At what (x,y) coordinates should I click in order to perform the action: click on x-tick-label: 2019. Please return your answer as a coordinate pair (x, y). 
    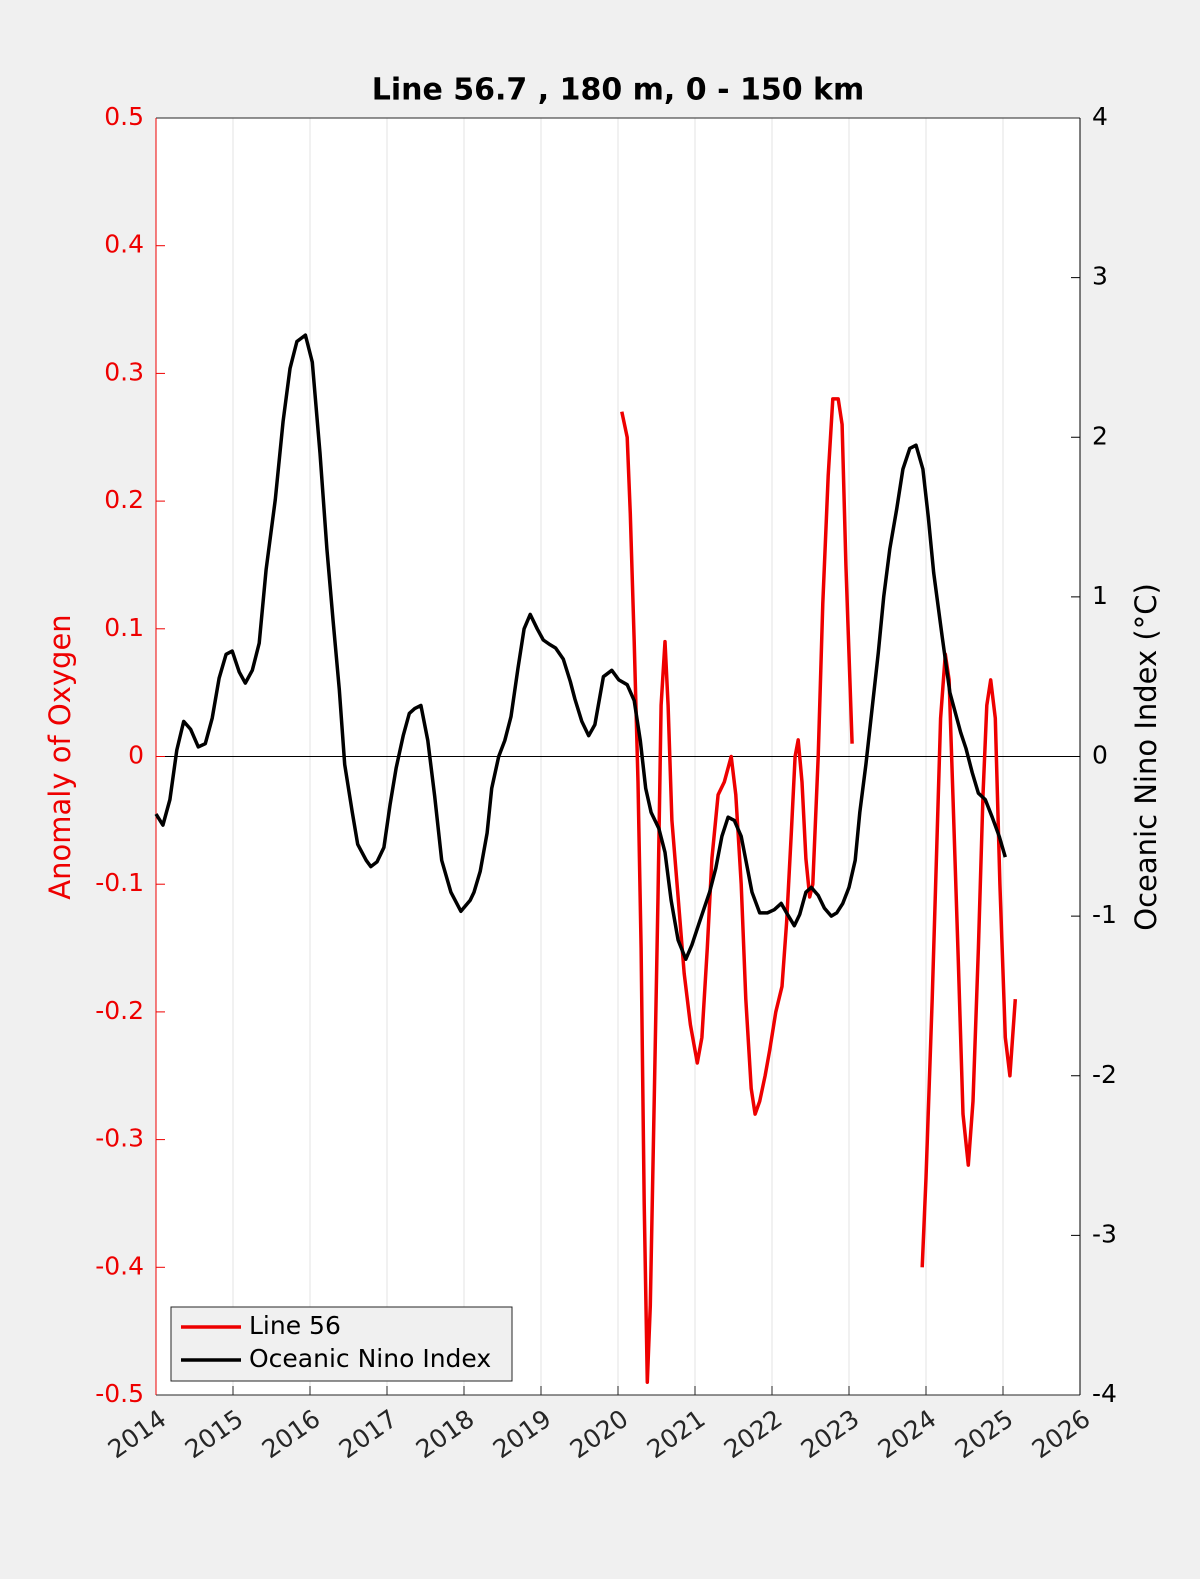
    Looking at the image, I should click on (522, 1434).